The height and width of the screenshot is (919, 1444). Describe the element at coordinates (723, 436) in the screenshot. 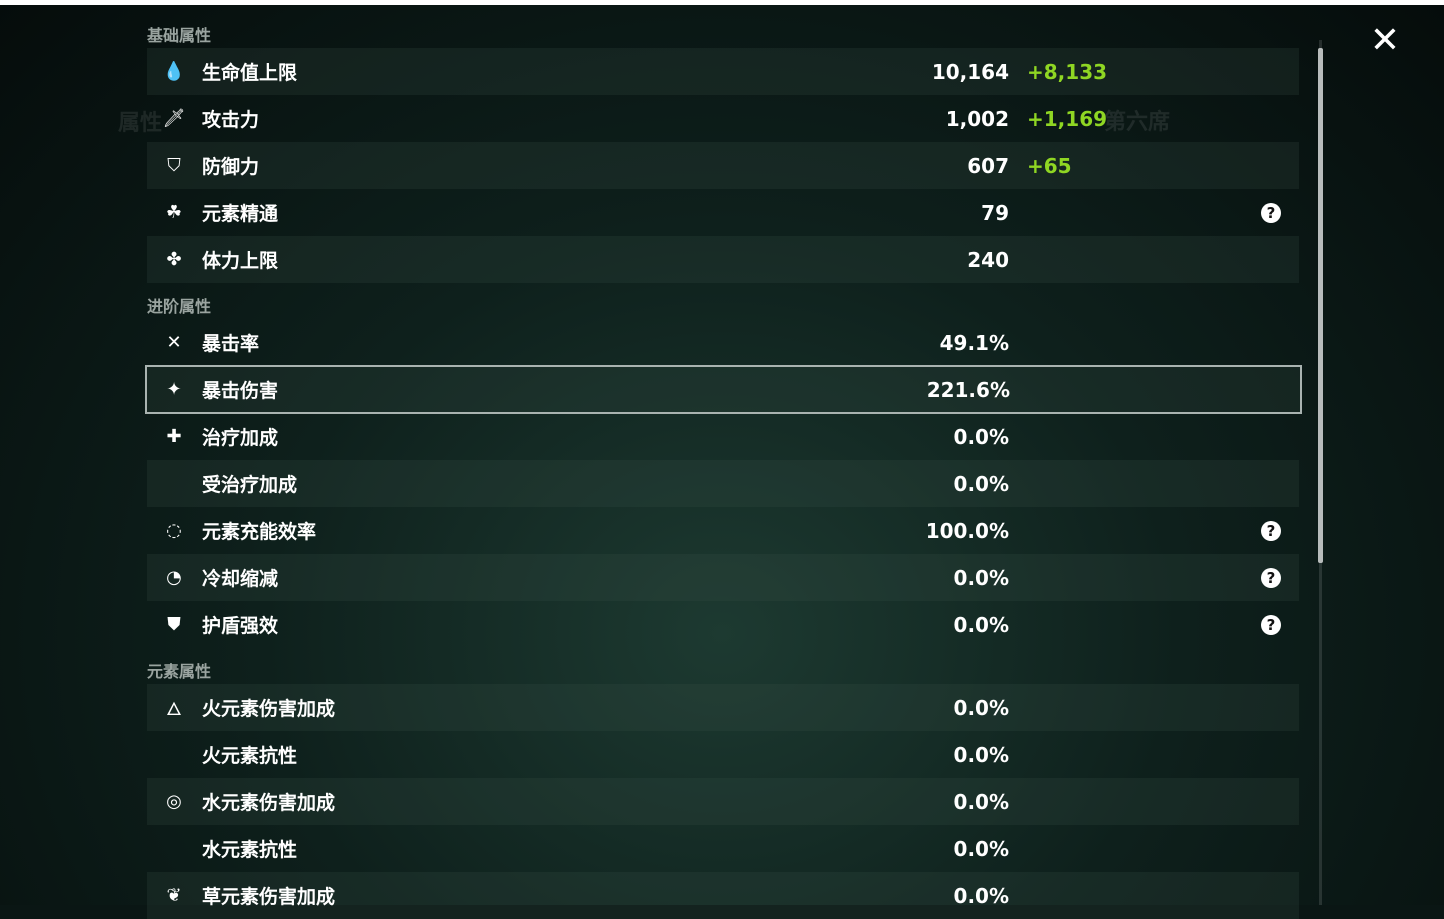

I see `stat-row: ✚ 治疗加成 0.0%` at that location.